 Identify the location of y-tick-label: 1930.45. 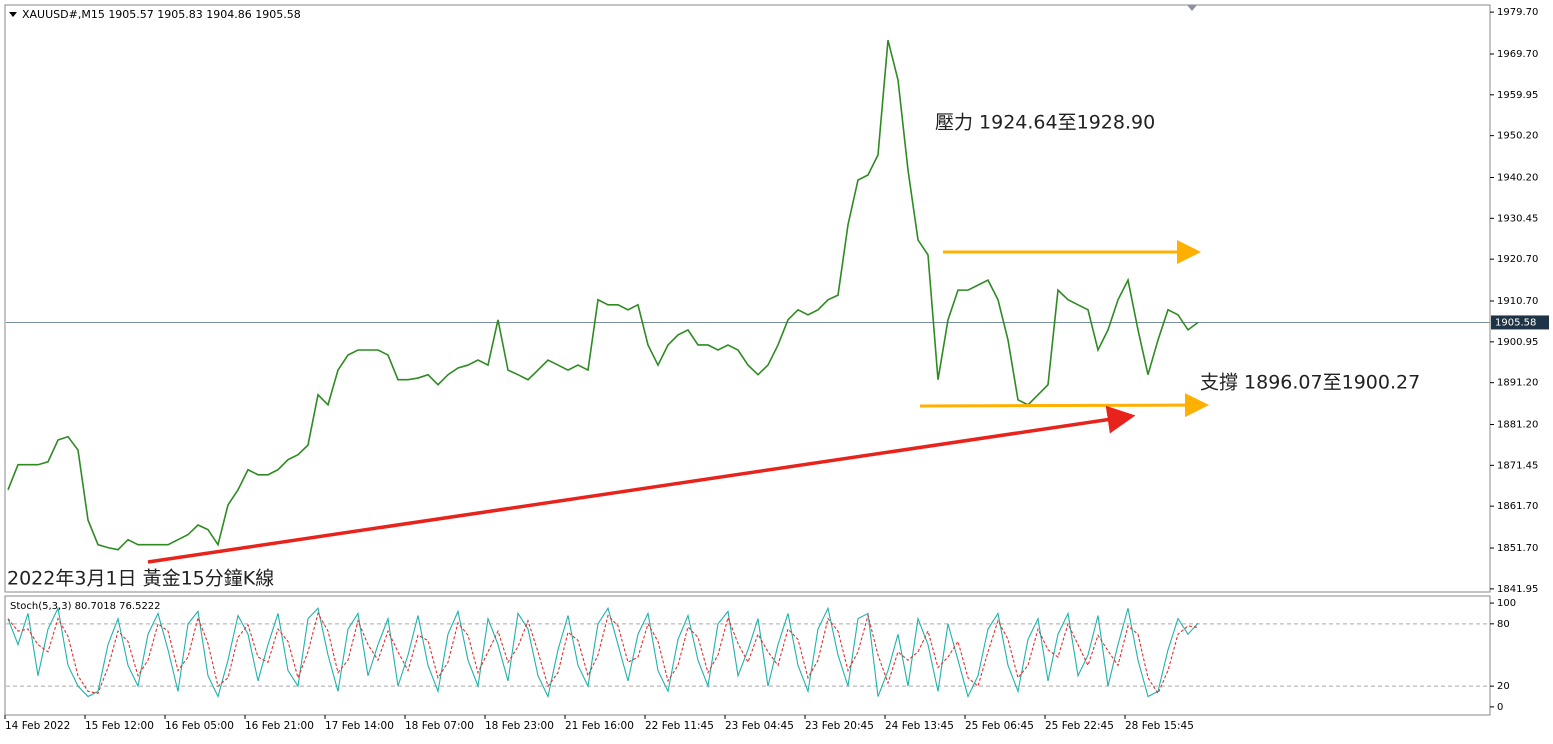
(1517, 218).